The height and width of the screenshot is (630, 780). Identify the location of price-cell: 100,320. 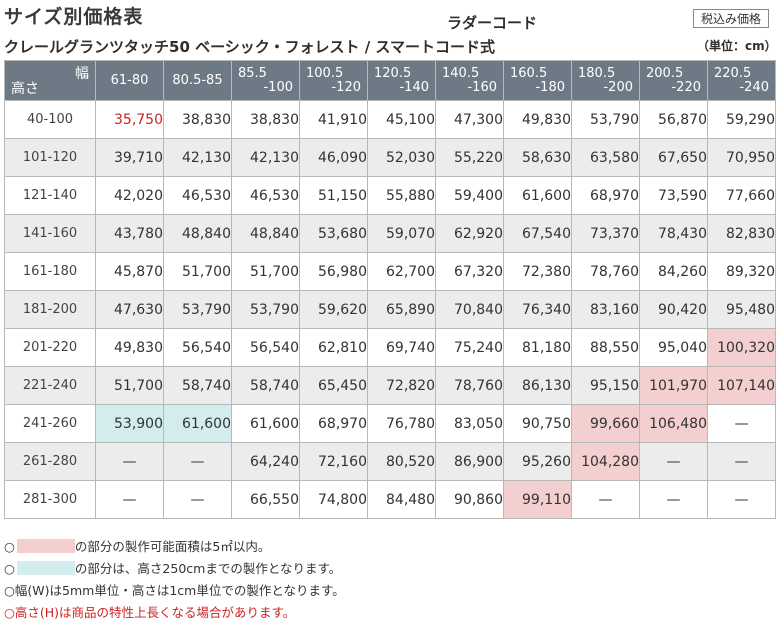
(741, 347).